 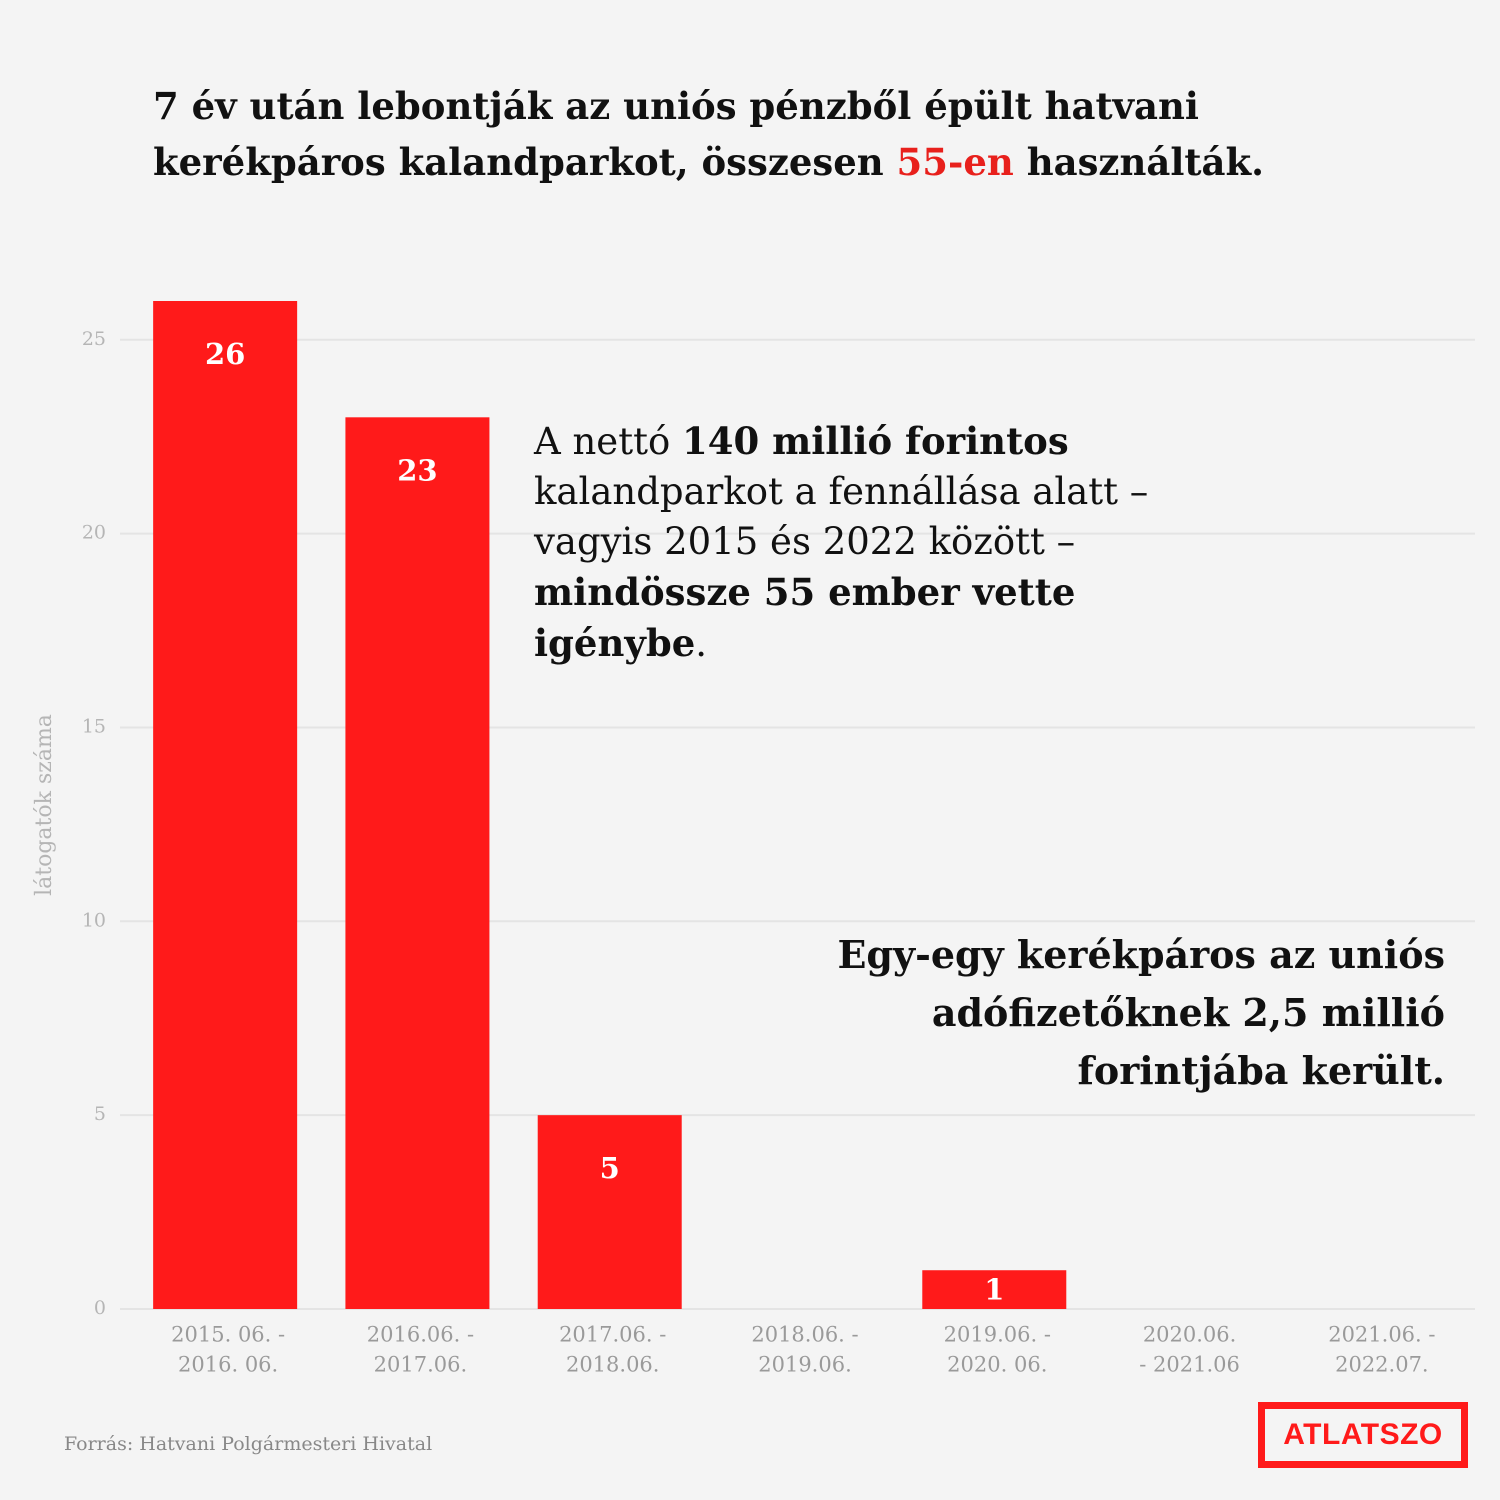 What do you see at coordinates (225, 354) in the screenshot?
I see `data-label: 26` at bounding box center [225, 354].